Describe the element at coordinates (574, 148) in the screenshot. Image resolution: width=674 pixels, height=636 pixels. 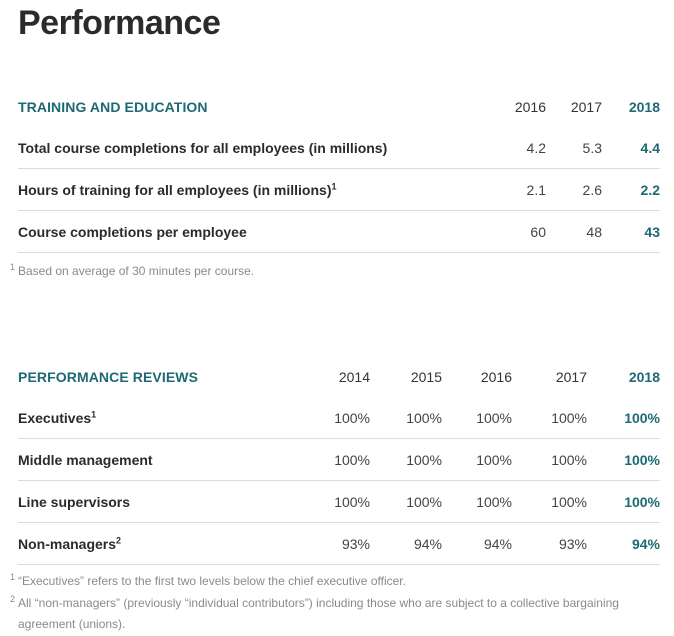
I see `table-cell: 5.3` at that location.